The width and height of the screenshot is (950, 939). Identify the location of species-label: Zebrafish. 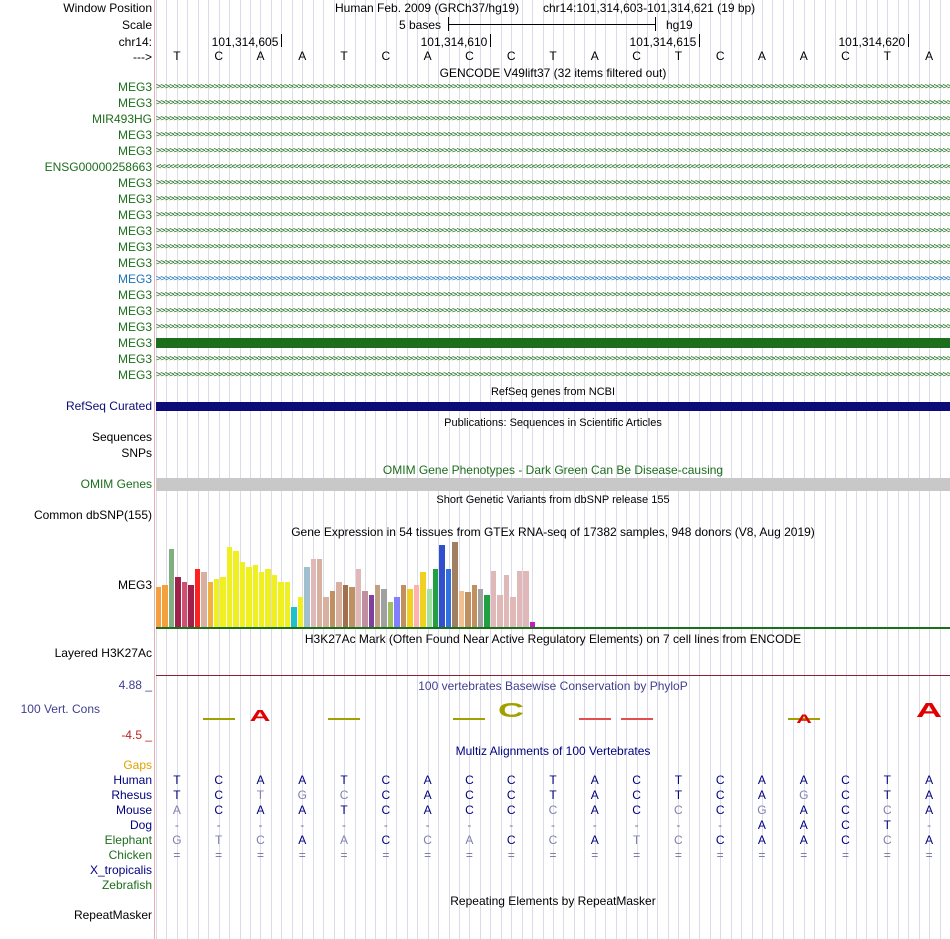
(126, 885).